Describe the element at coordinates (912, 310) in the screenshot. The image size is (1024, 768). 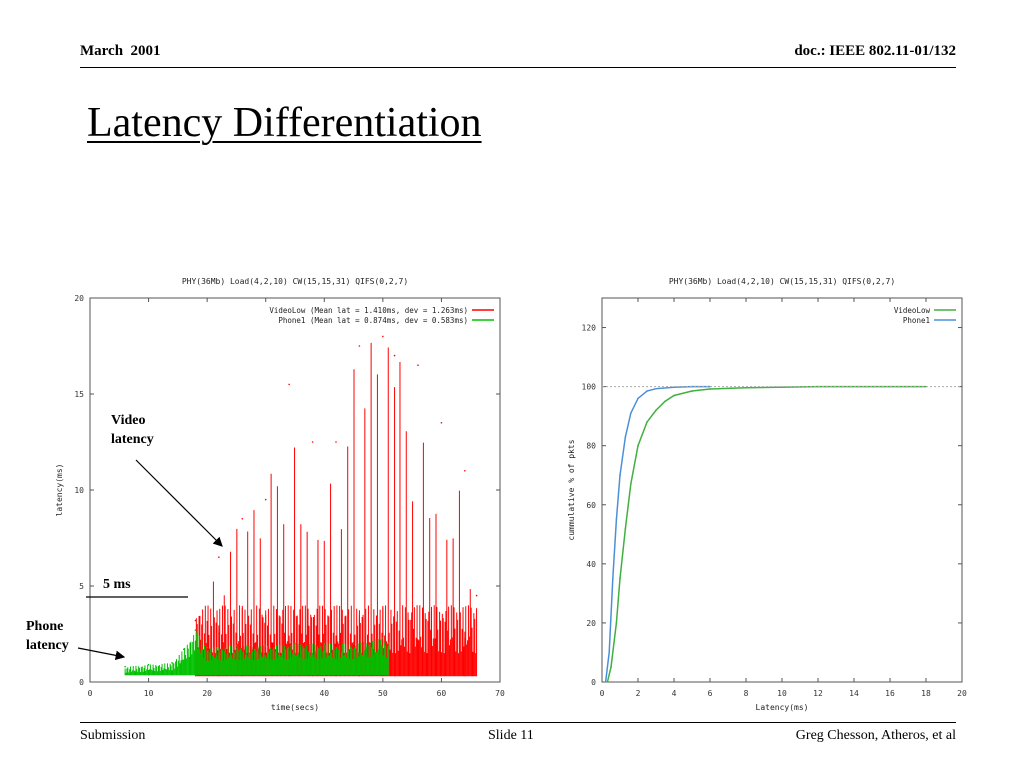
I see `legend-label: VideoLow` at that location.